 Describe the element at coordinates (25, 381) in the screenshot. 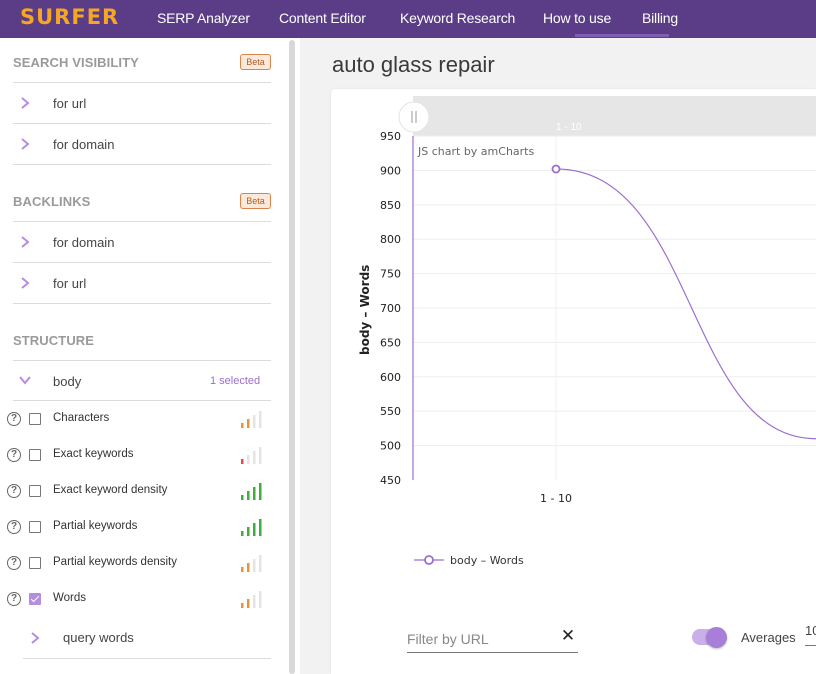

I see `chevron-down-icon` at that location.